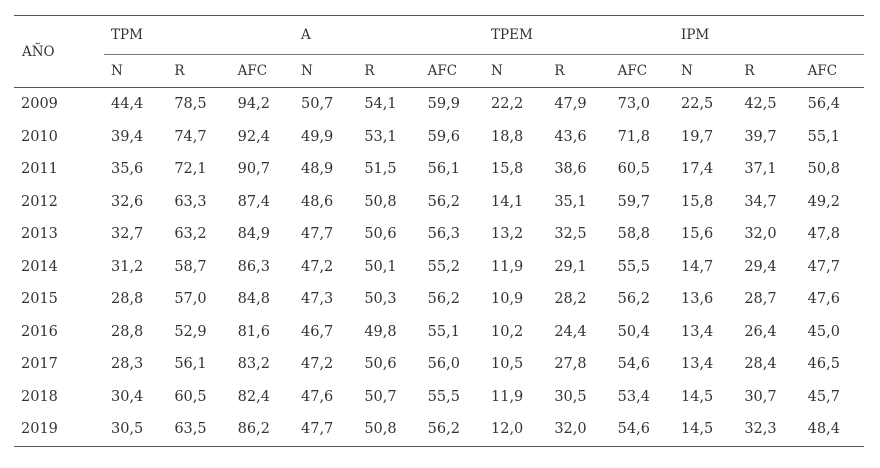 The width and height of the screenshot is (880, 468). I want to click on value-cell: 24,4, so click(570, 331).